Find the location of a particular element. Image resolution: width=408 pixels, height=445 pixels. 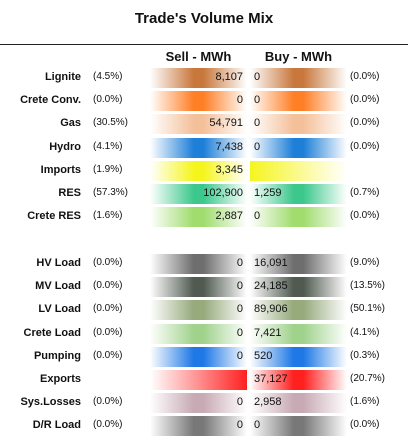

row-label: Imports is located at coordinates (60, 169).